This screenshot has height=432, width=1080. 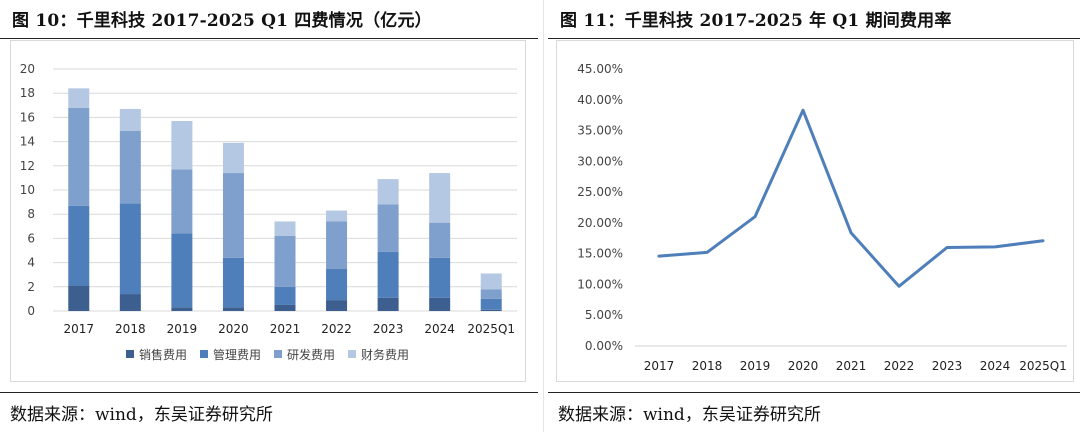 I want to click on y-tick-label: 45.00%, so click(x=600, y=69).